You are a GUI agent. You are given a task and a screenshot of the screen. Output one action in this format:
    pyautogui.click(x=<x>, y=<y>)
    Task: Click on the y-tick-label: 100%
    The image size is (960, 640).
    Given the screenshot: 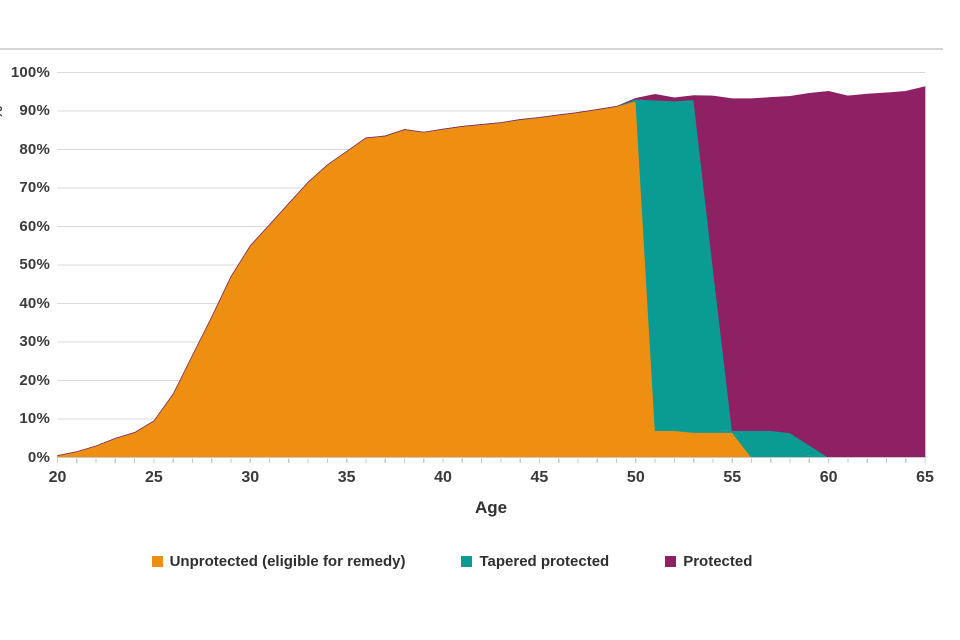 What is the action you would take?
    pyautogui.click(x=30, y=72)
    